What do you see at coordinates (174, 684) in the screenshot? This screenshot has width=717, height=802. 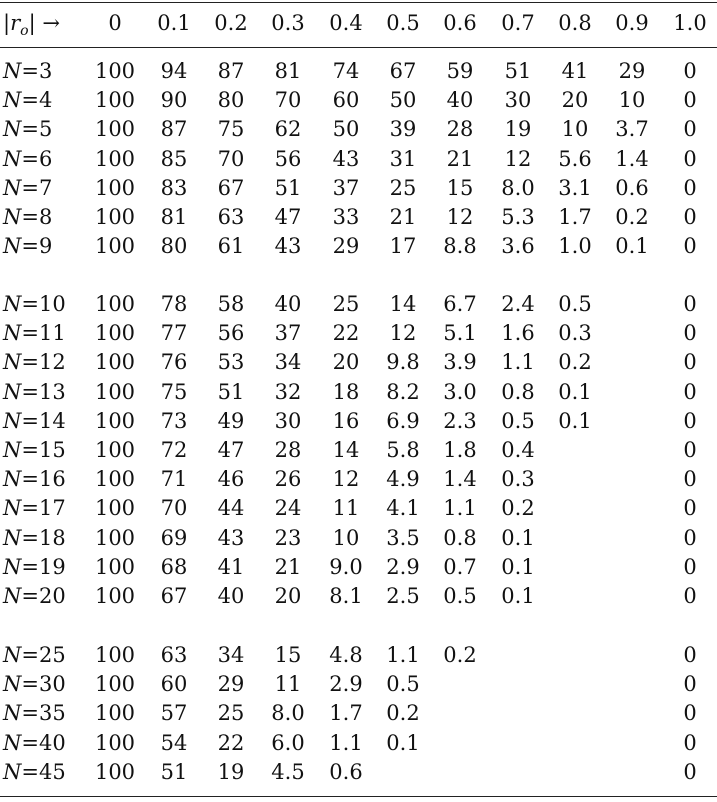 I see `table-cell: 60` at bounding box center [174, 684].